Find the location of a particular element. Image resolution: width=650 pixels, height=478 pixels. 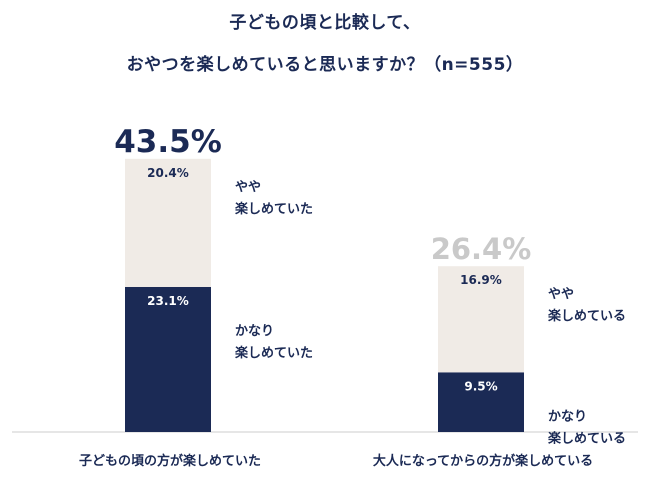

category-label: 子どもの頃の方が楽しめていた is located at coordinates (170, 461).